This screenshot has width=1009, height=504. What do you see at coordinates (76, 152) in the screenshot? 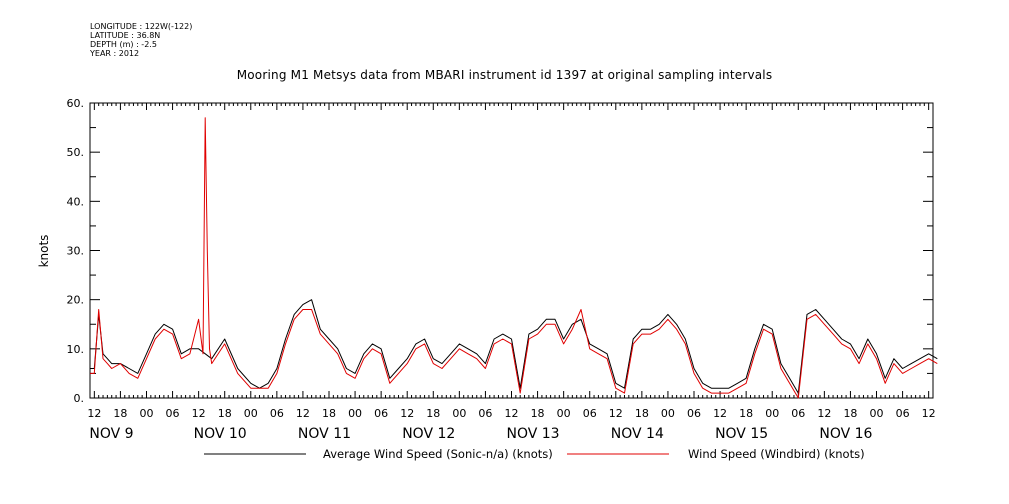
I see `y-tick-label: 50.` at bounding box center [76, 152].